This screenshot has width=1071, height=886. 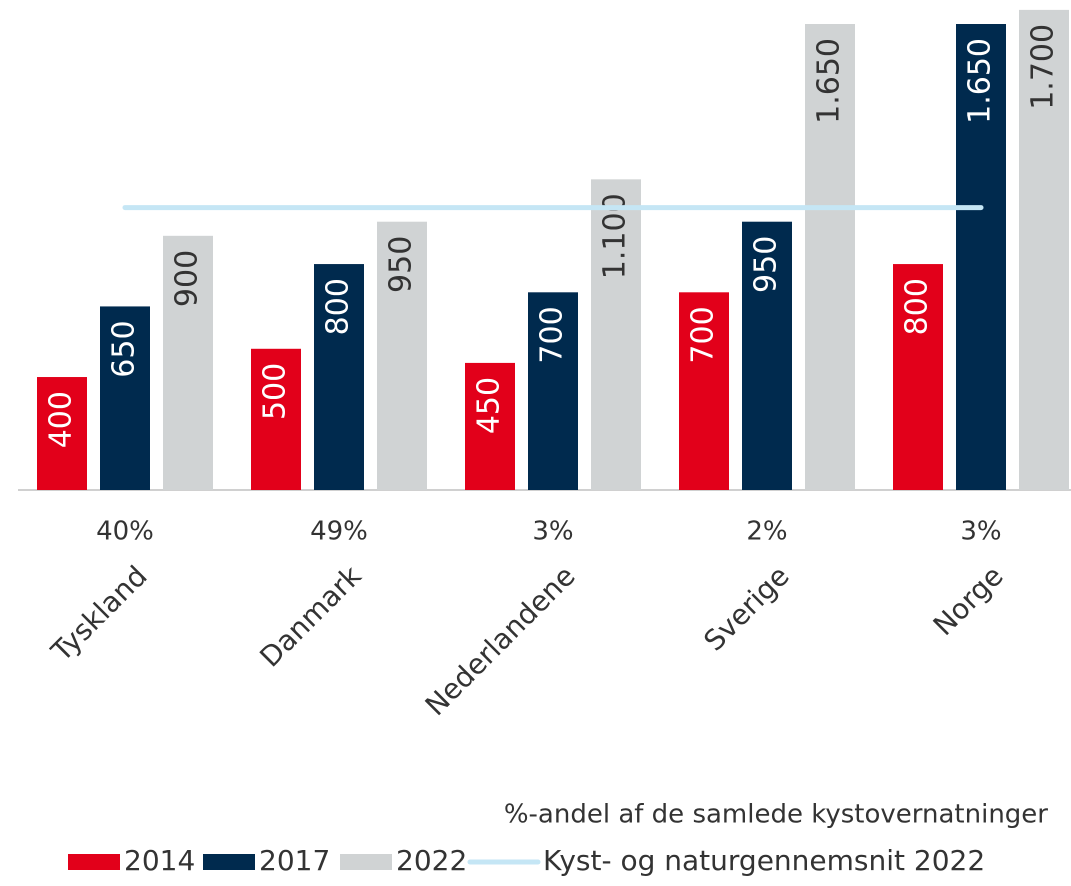 I want to click on value-label: 400, so click(x=61, y=419).